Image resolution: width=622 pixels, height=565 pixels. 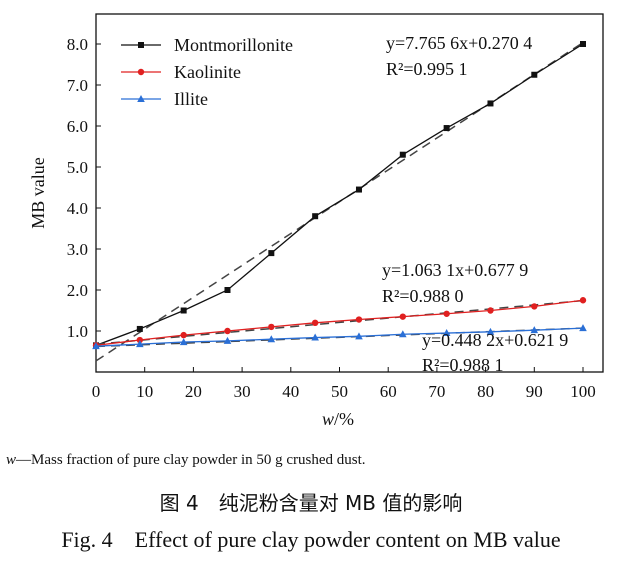 I want to click on y-tick-label: 1.0, so click(x=77, y=331).